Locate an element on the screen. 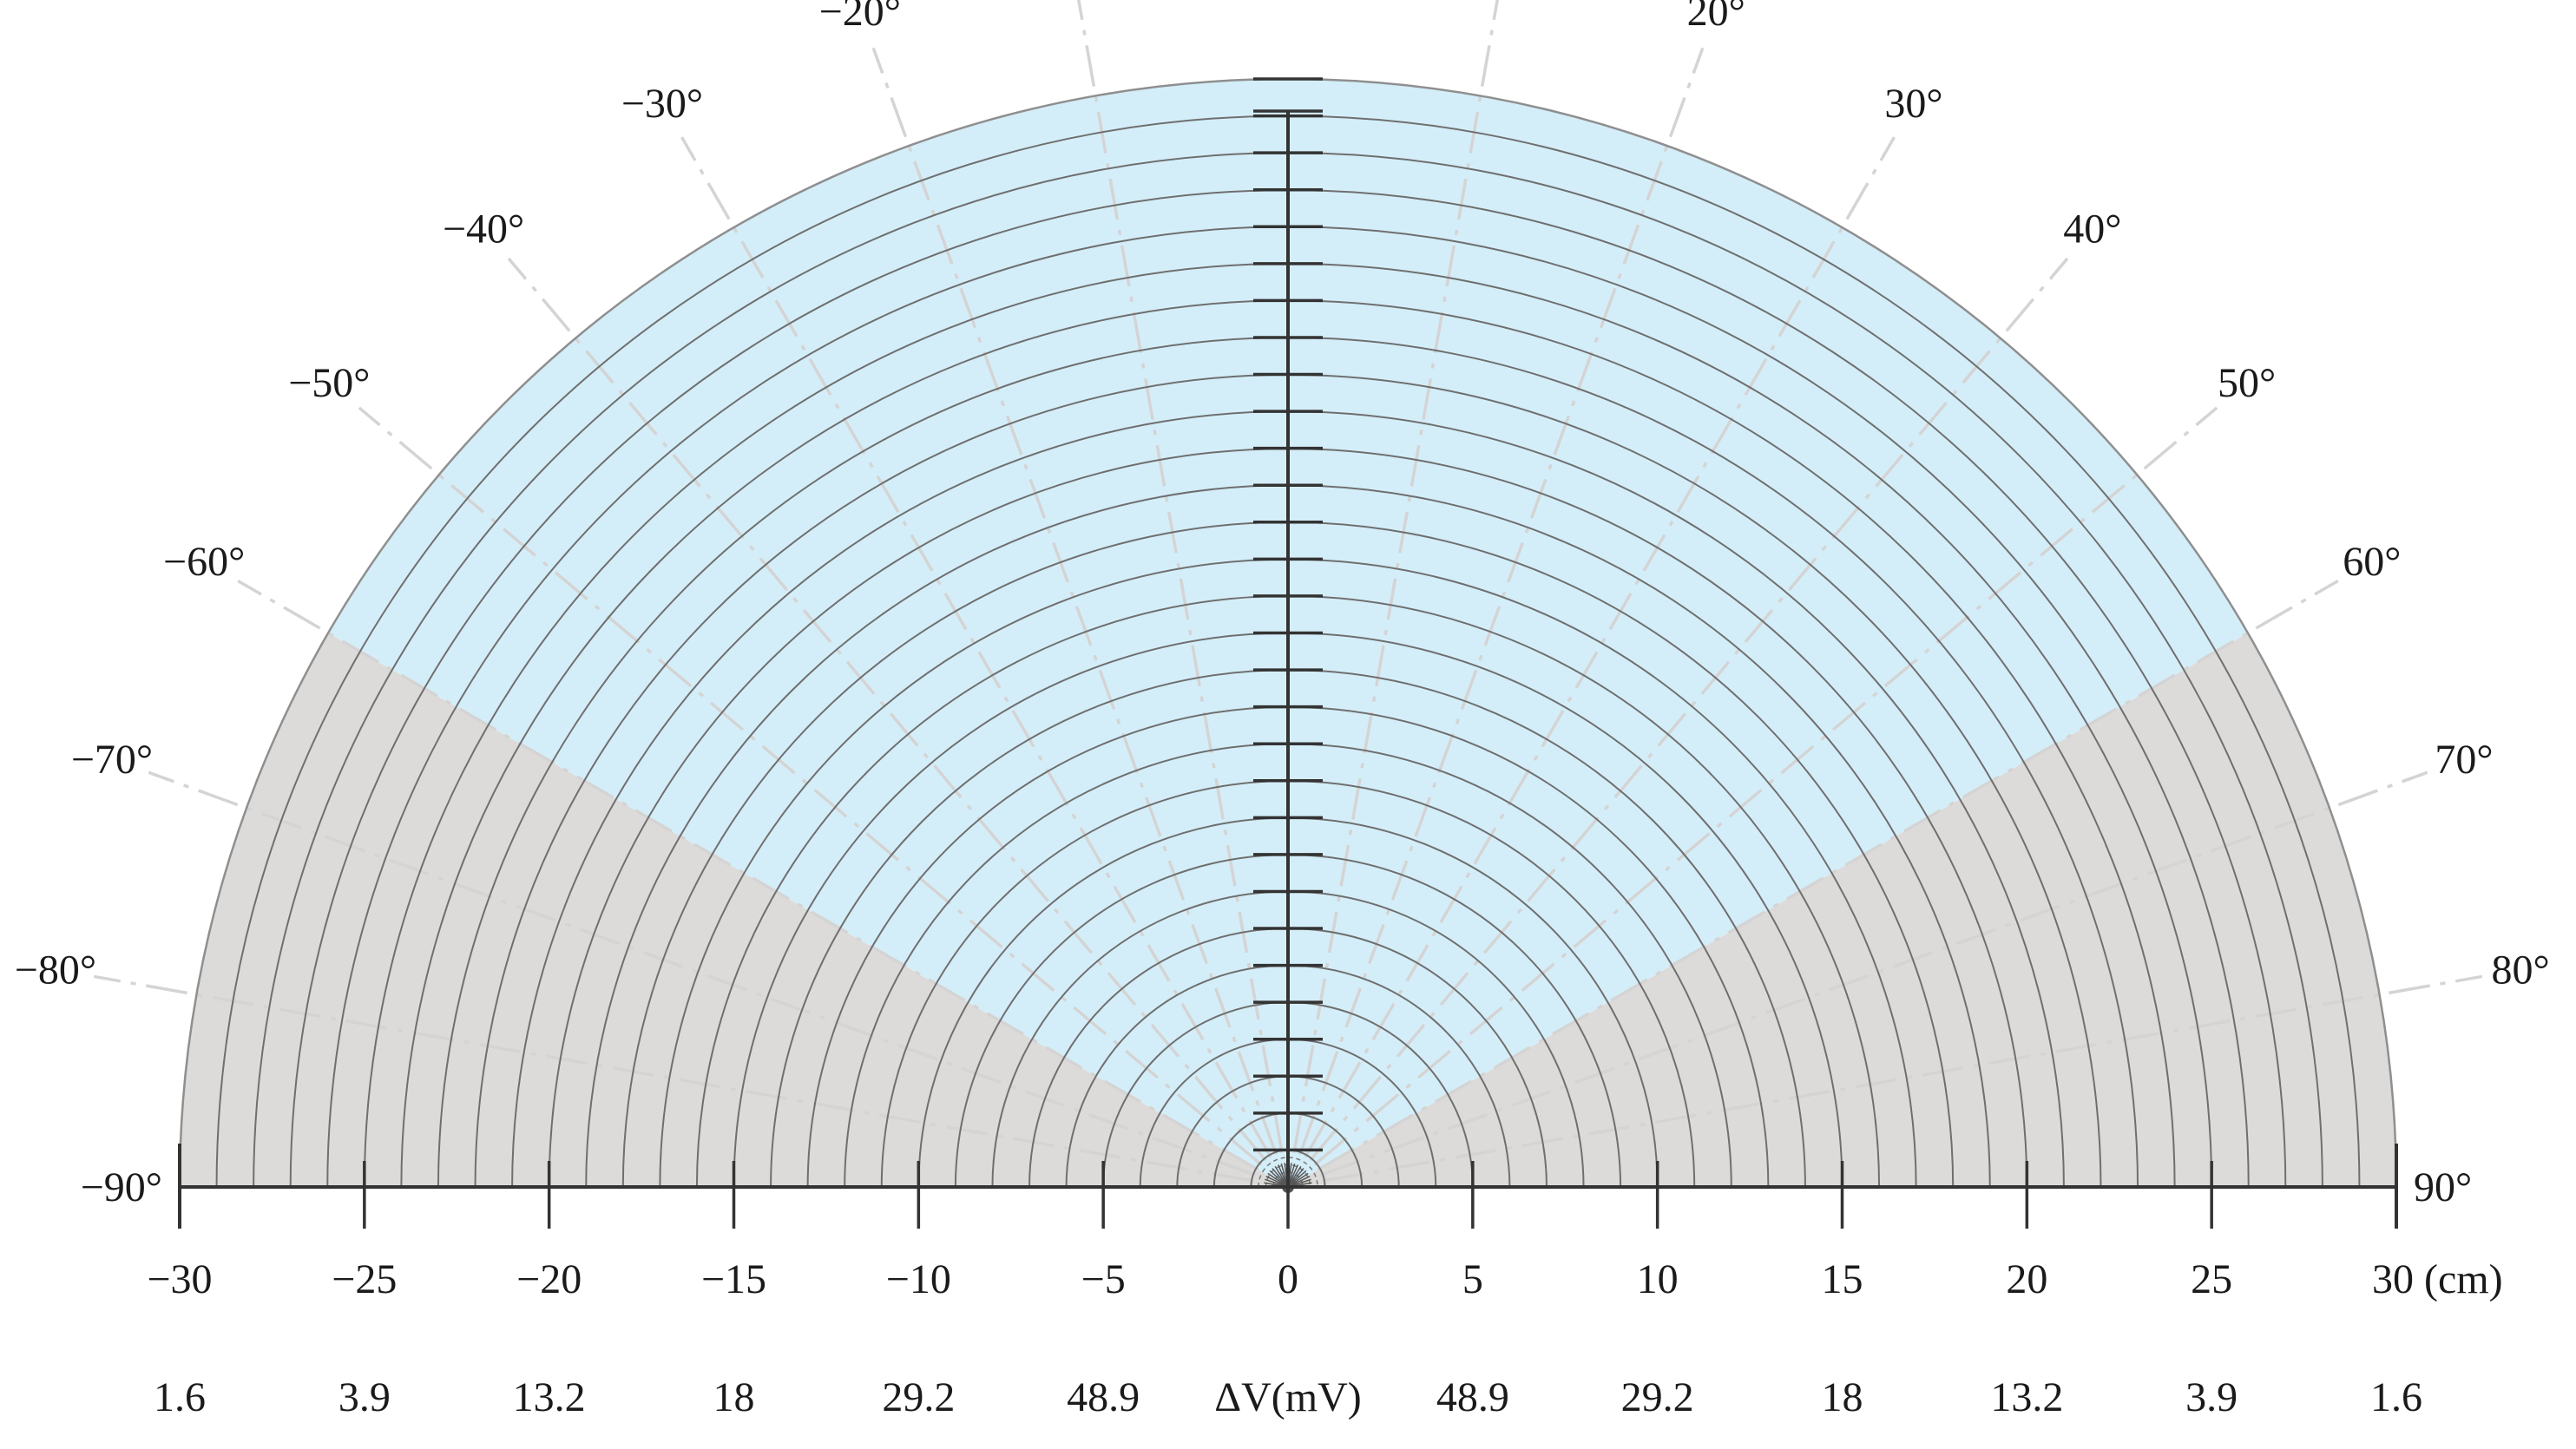  radial-line--10 is located at coordinates (1180, 576).